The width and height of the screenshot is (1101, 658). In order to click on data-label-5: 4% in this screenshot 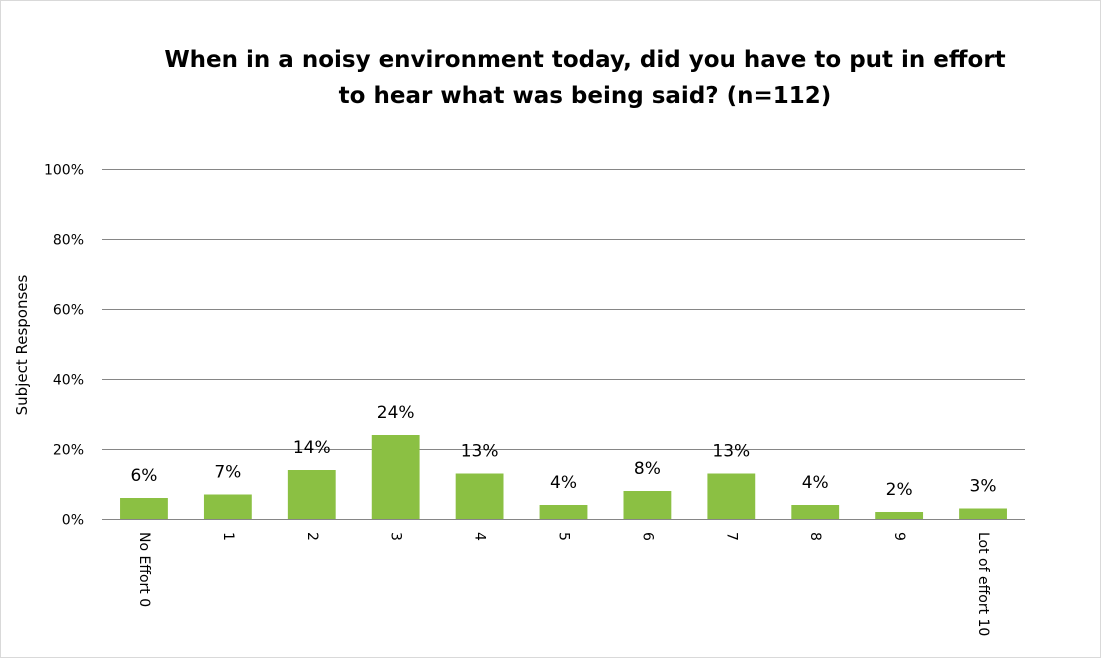, I will do `click(563, 483)`.